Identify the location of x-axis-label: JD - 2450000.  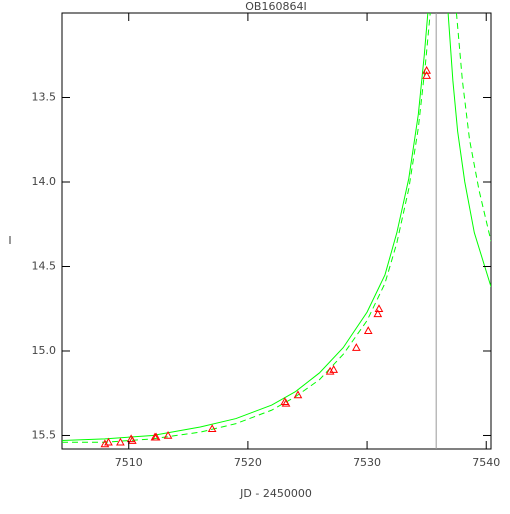
(275, 493).